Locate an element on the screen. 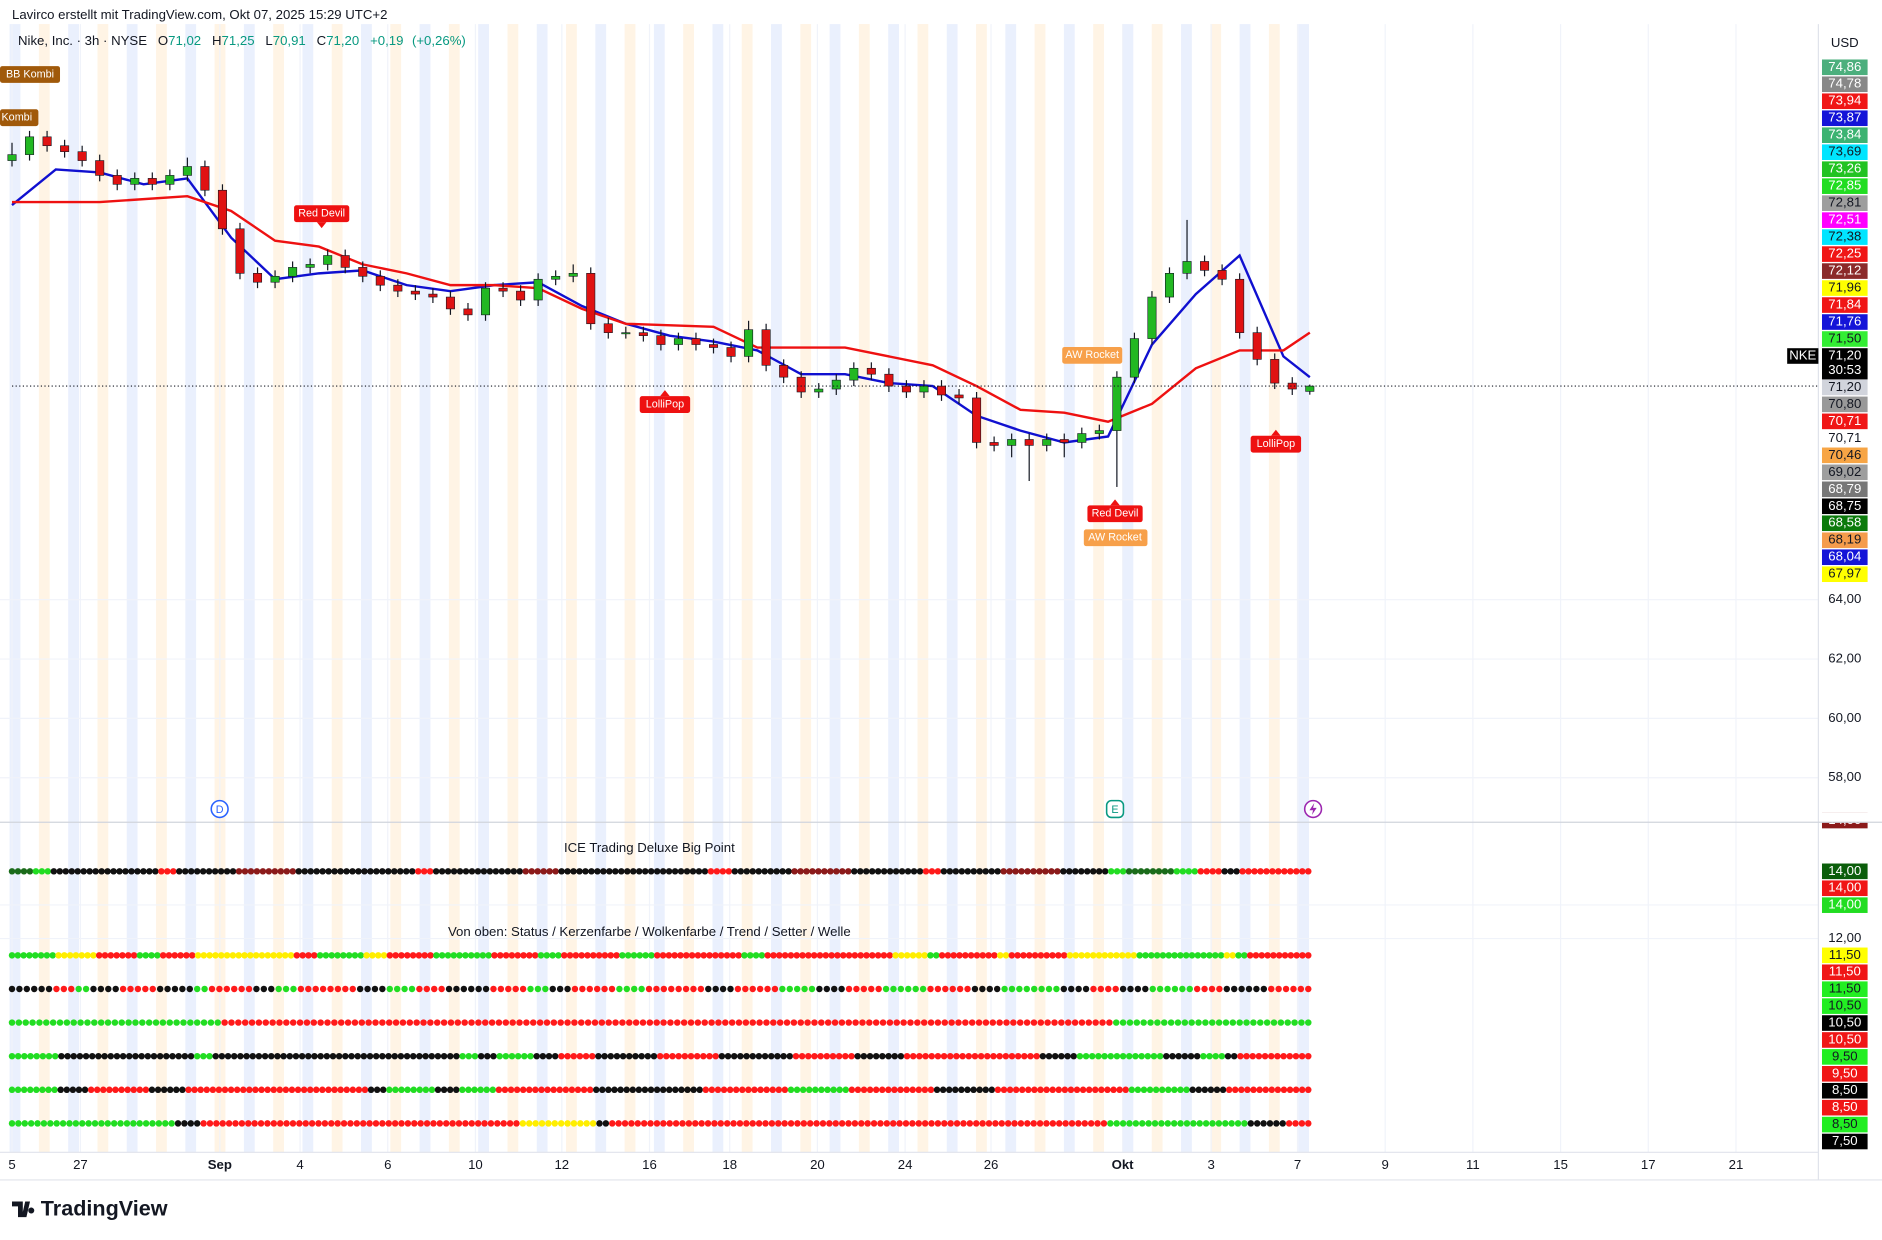 The image size is (1882, 1240). price-badge-label: 70,71 is located at coordinates (1844, 437).